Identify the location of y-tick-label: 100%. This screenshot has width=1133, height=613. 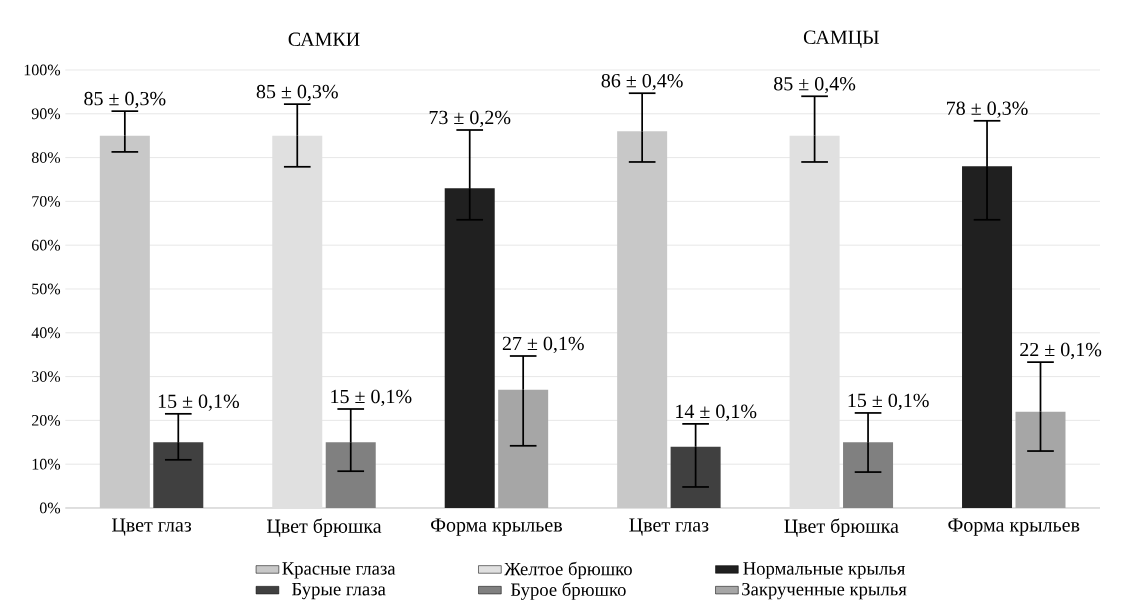
(42, 70).